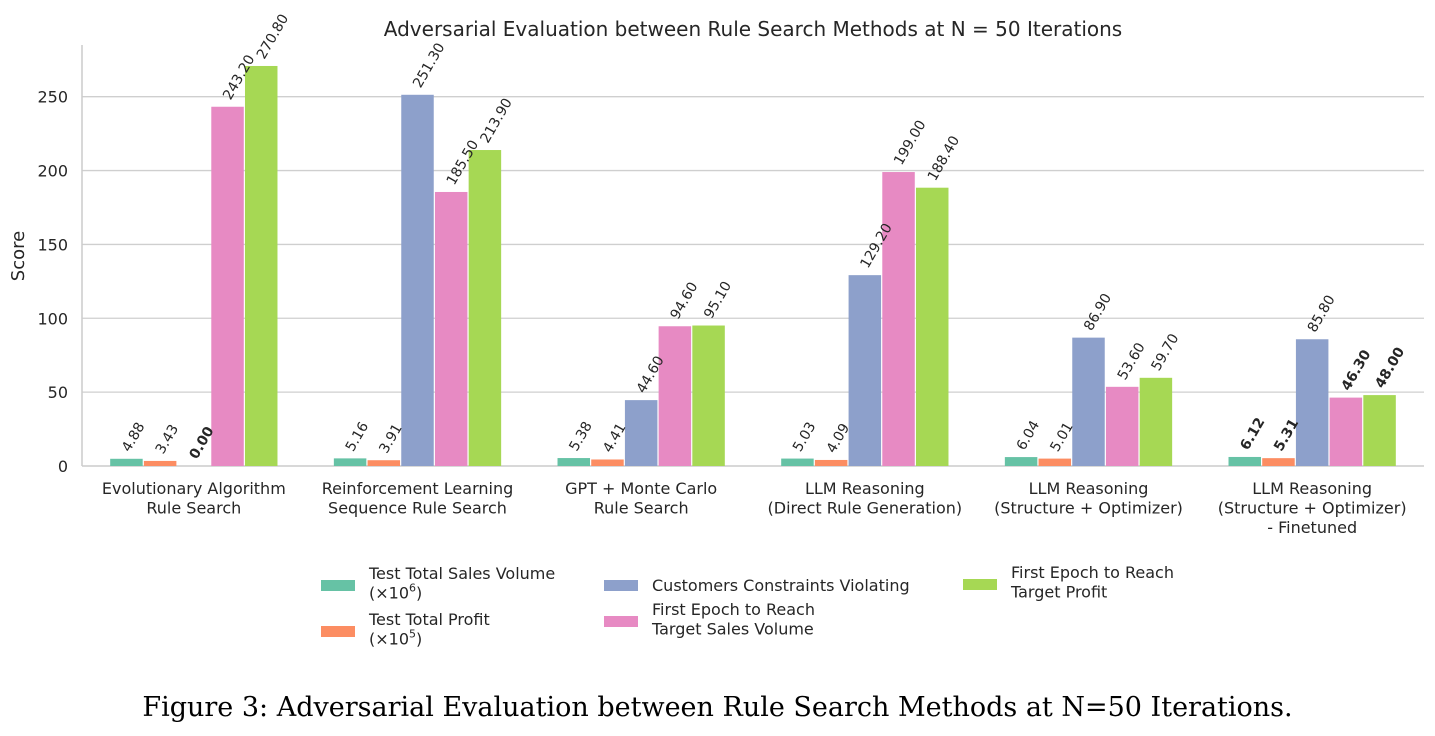 Image resolution: width=1435 pixels, height=736 pixels. I want to click on bar-value-label: 5.16, so click(357, 436).